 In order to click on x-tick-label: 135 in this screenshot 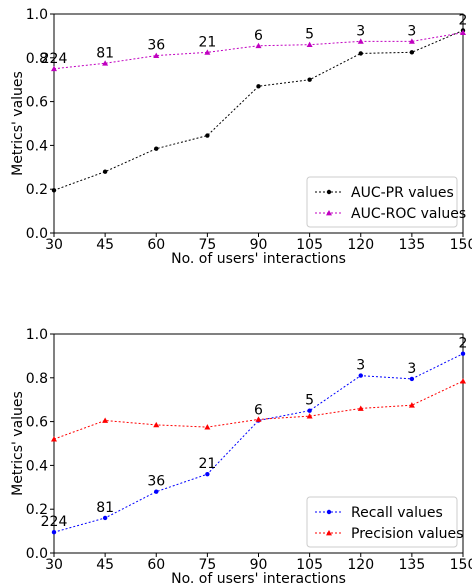, I will do `click(412, 245)`.